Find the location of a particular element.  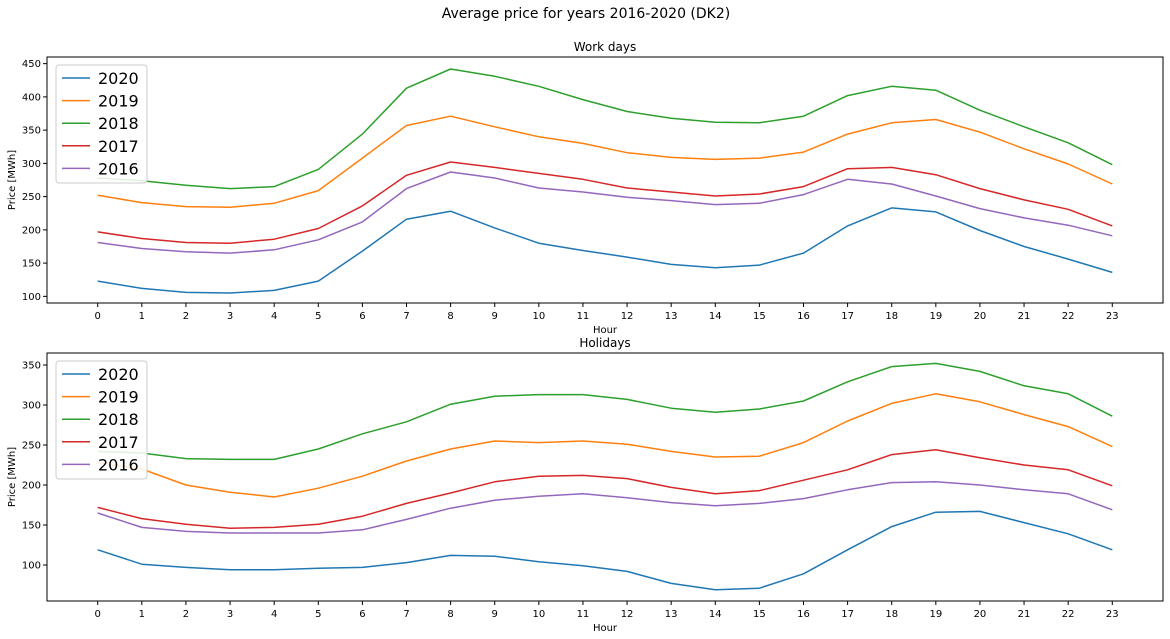

chart-title: Holidays is located at coordinates (604, 343).